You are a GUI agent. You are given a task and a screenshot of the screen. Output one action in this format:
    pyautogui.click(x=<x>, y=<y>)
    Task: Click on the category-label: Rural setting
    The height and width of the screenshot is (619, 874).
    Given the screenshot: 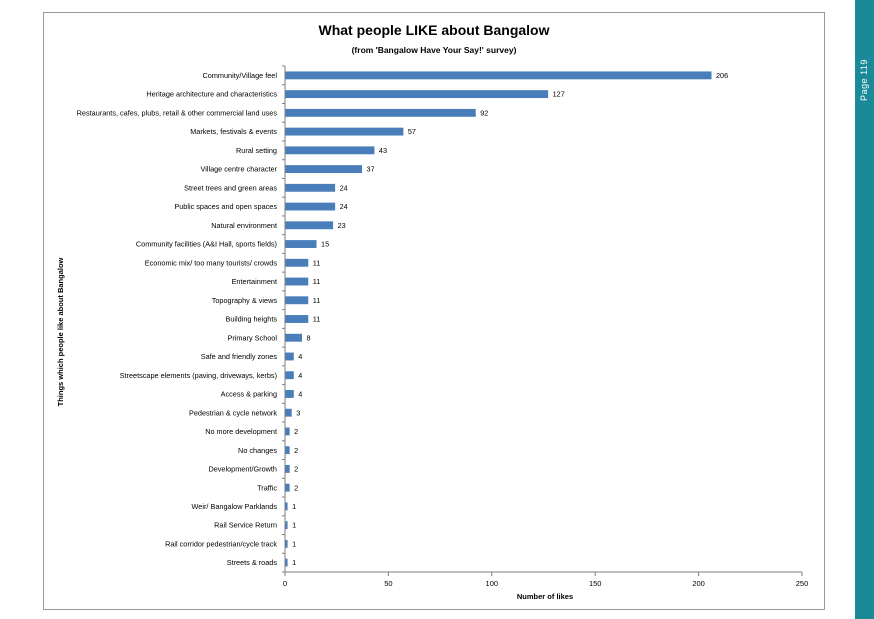 What is the action you would take?
    pyautogui.click(x=256, y=150)
    